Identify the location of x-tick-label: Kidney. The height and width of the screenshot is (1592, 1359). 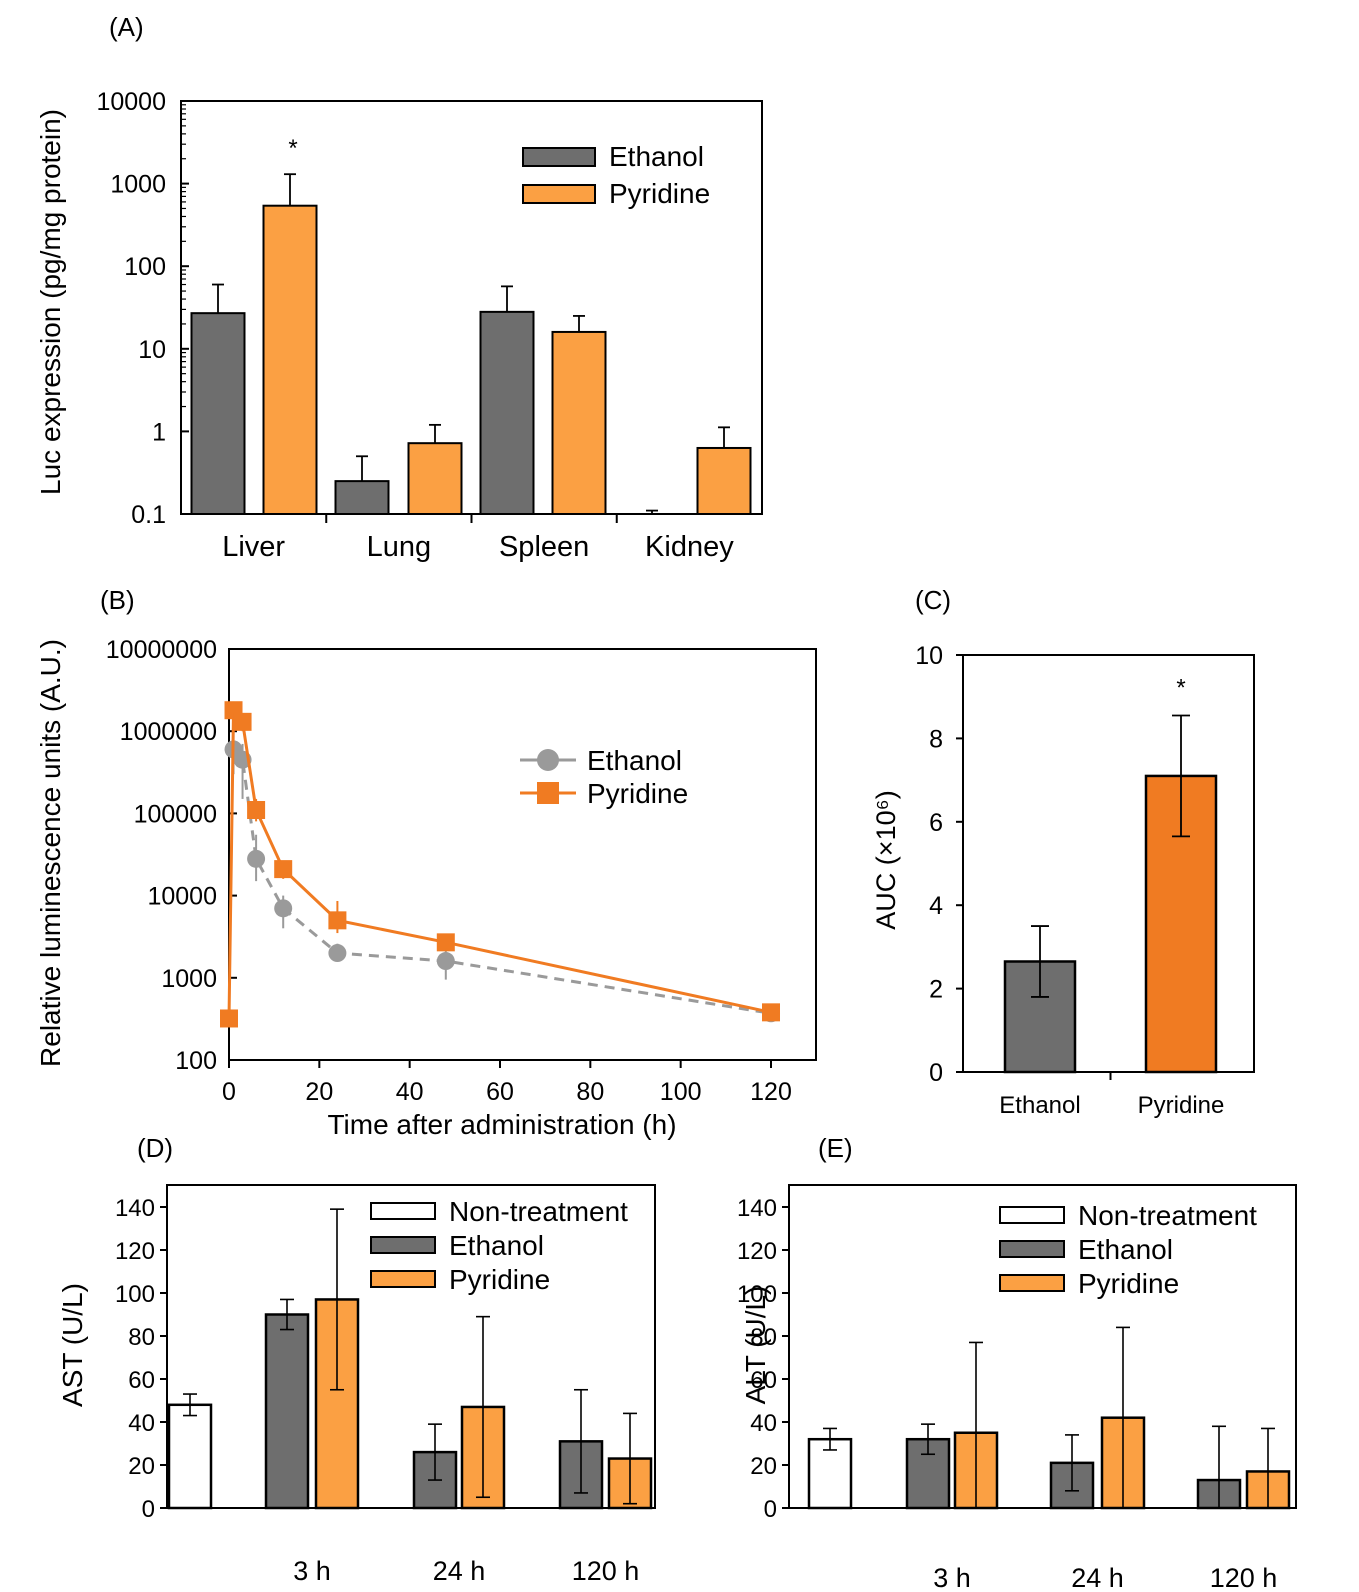
(689, 547).